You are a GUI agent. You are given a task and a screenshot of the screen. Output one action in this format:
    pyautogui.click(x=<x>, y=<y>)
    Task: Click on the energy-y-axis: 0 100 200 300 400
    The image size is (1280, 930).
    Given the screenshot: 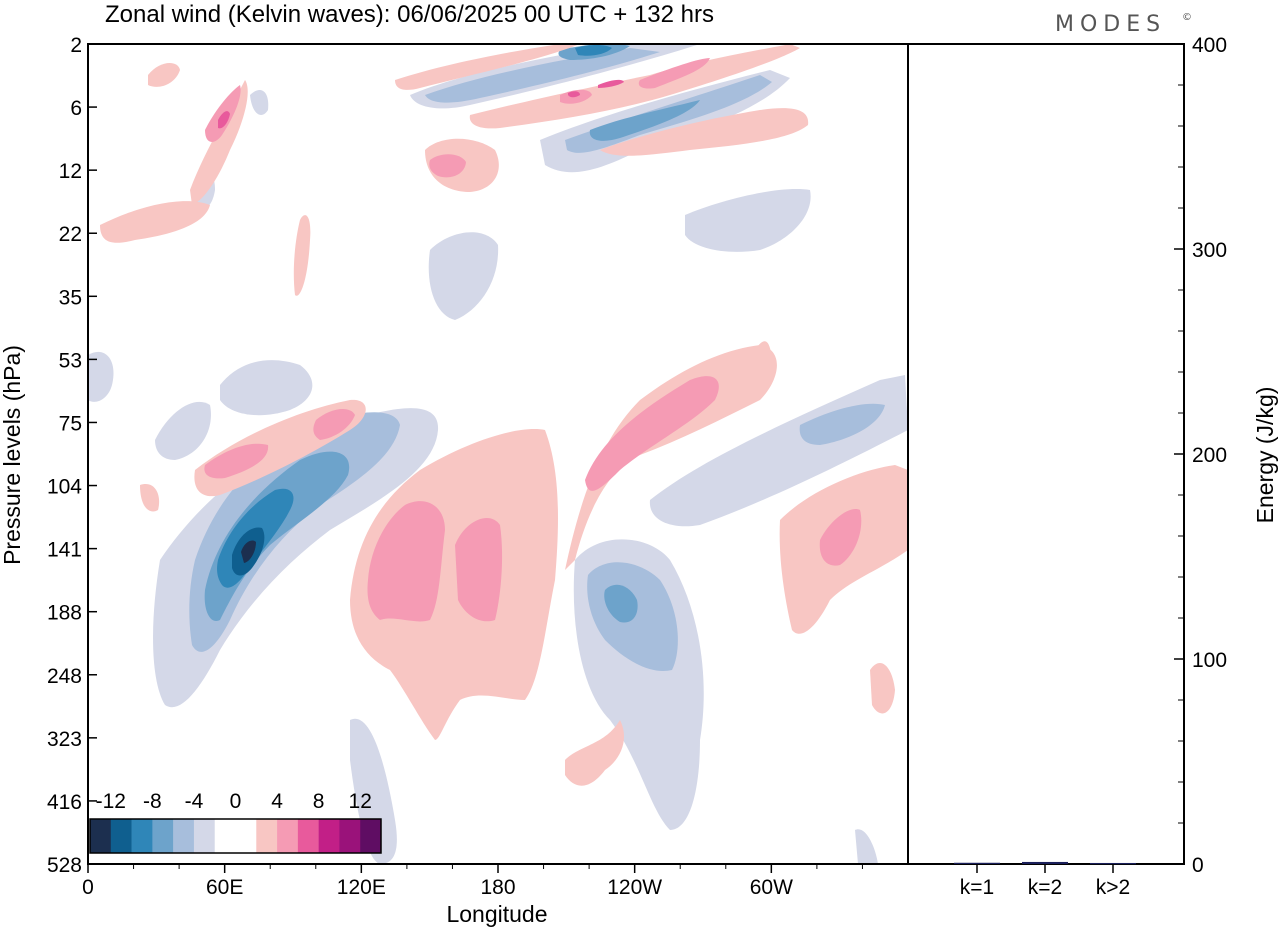 What is the action you would take?
    pyautogui.click(x=1200, y=455)
    